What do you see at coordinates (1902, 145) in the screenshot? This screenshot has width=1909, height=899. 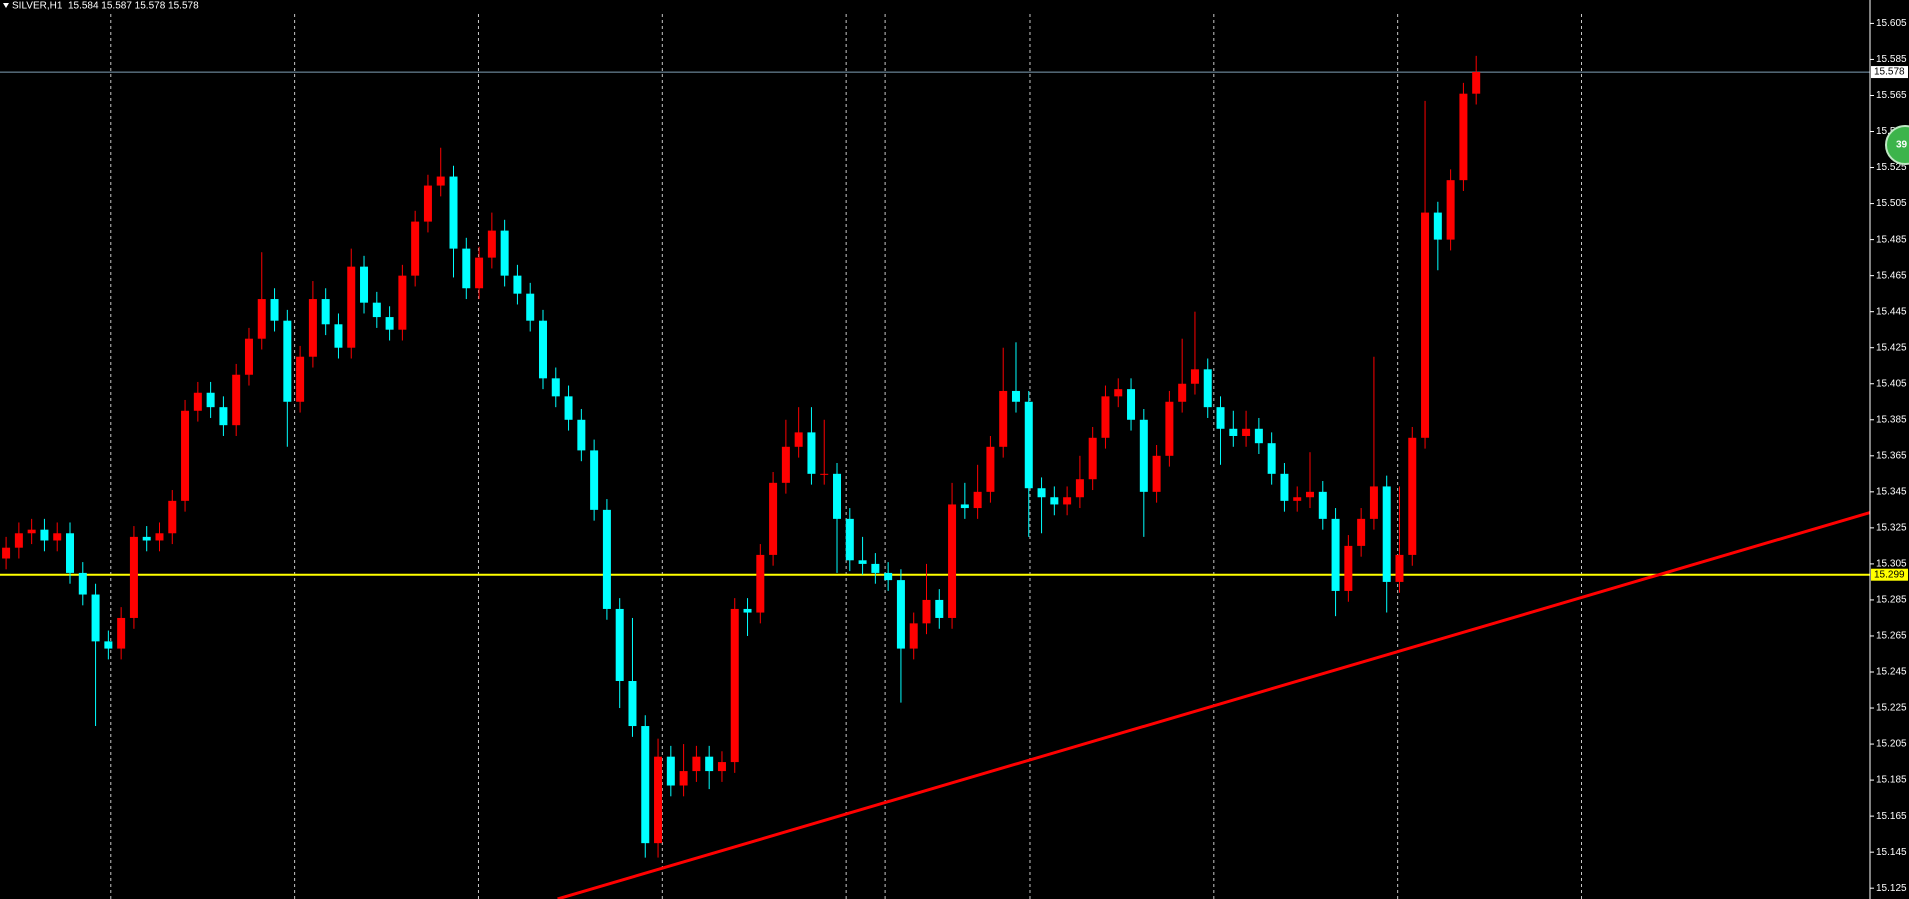 I see `badge-label: 39` at bounding box center [1902, 145].